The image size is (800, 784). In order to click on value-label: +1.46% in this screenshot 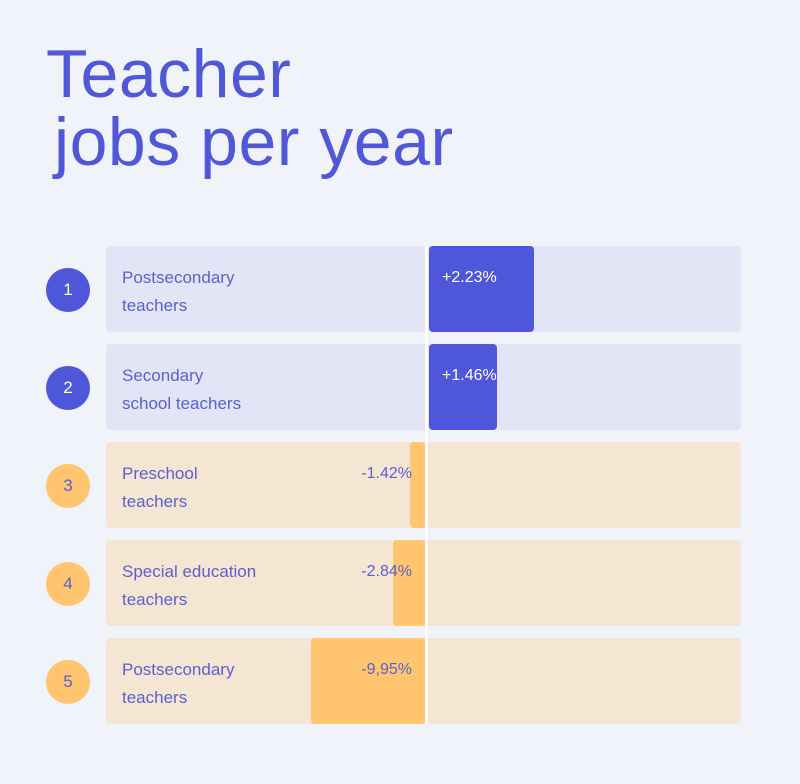, I will do `click(469, 375)`.